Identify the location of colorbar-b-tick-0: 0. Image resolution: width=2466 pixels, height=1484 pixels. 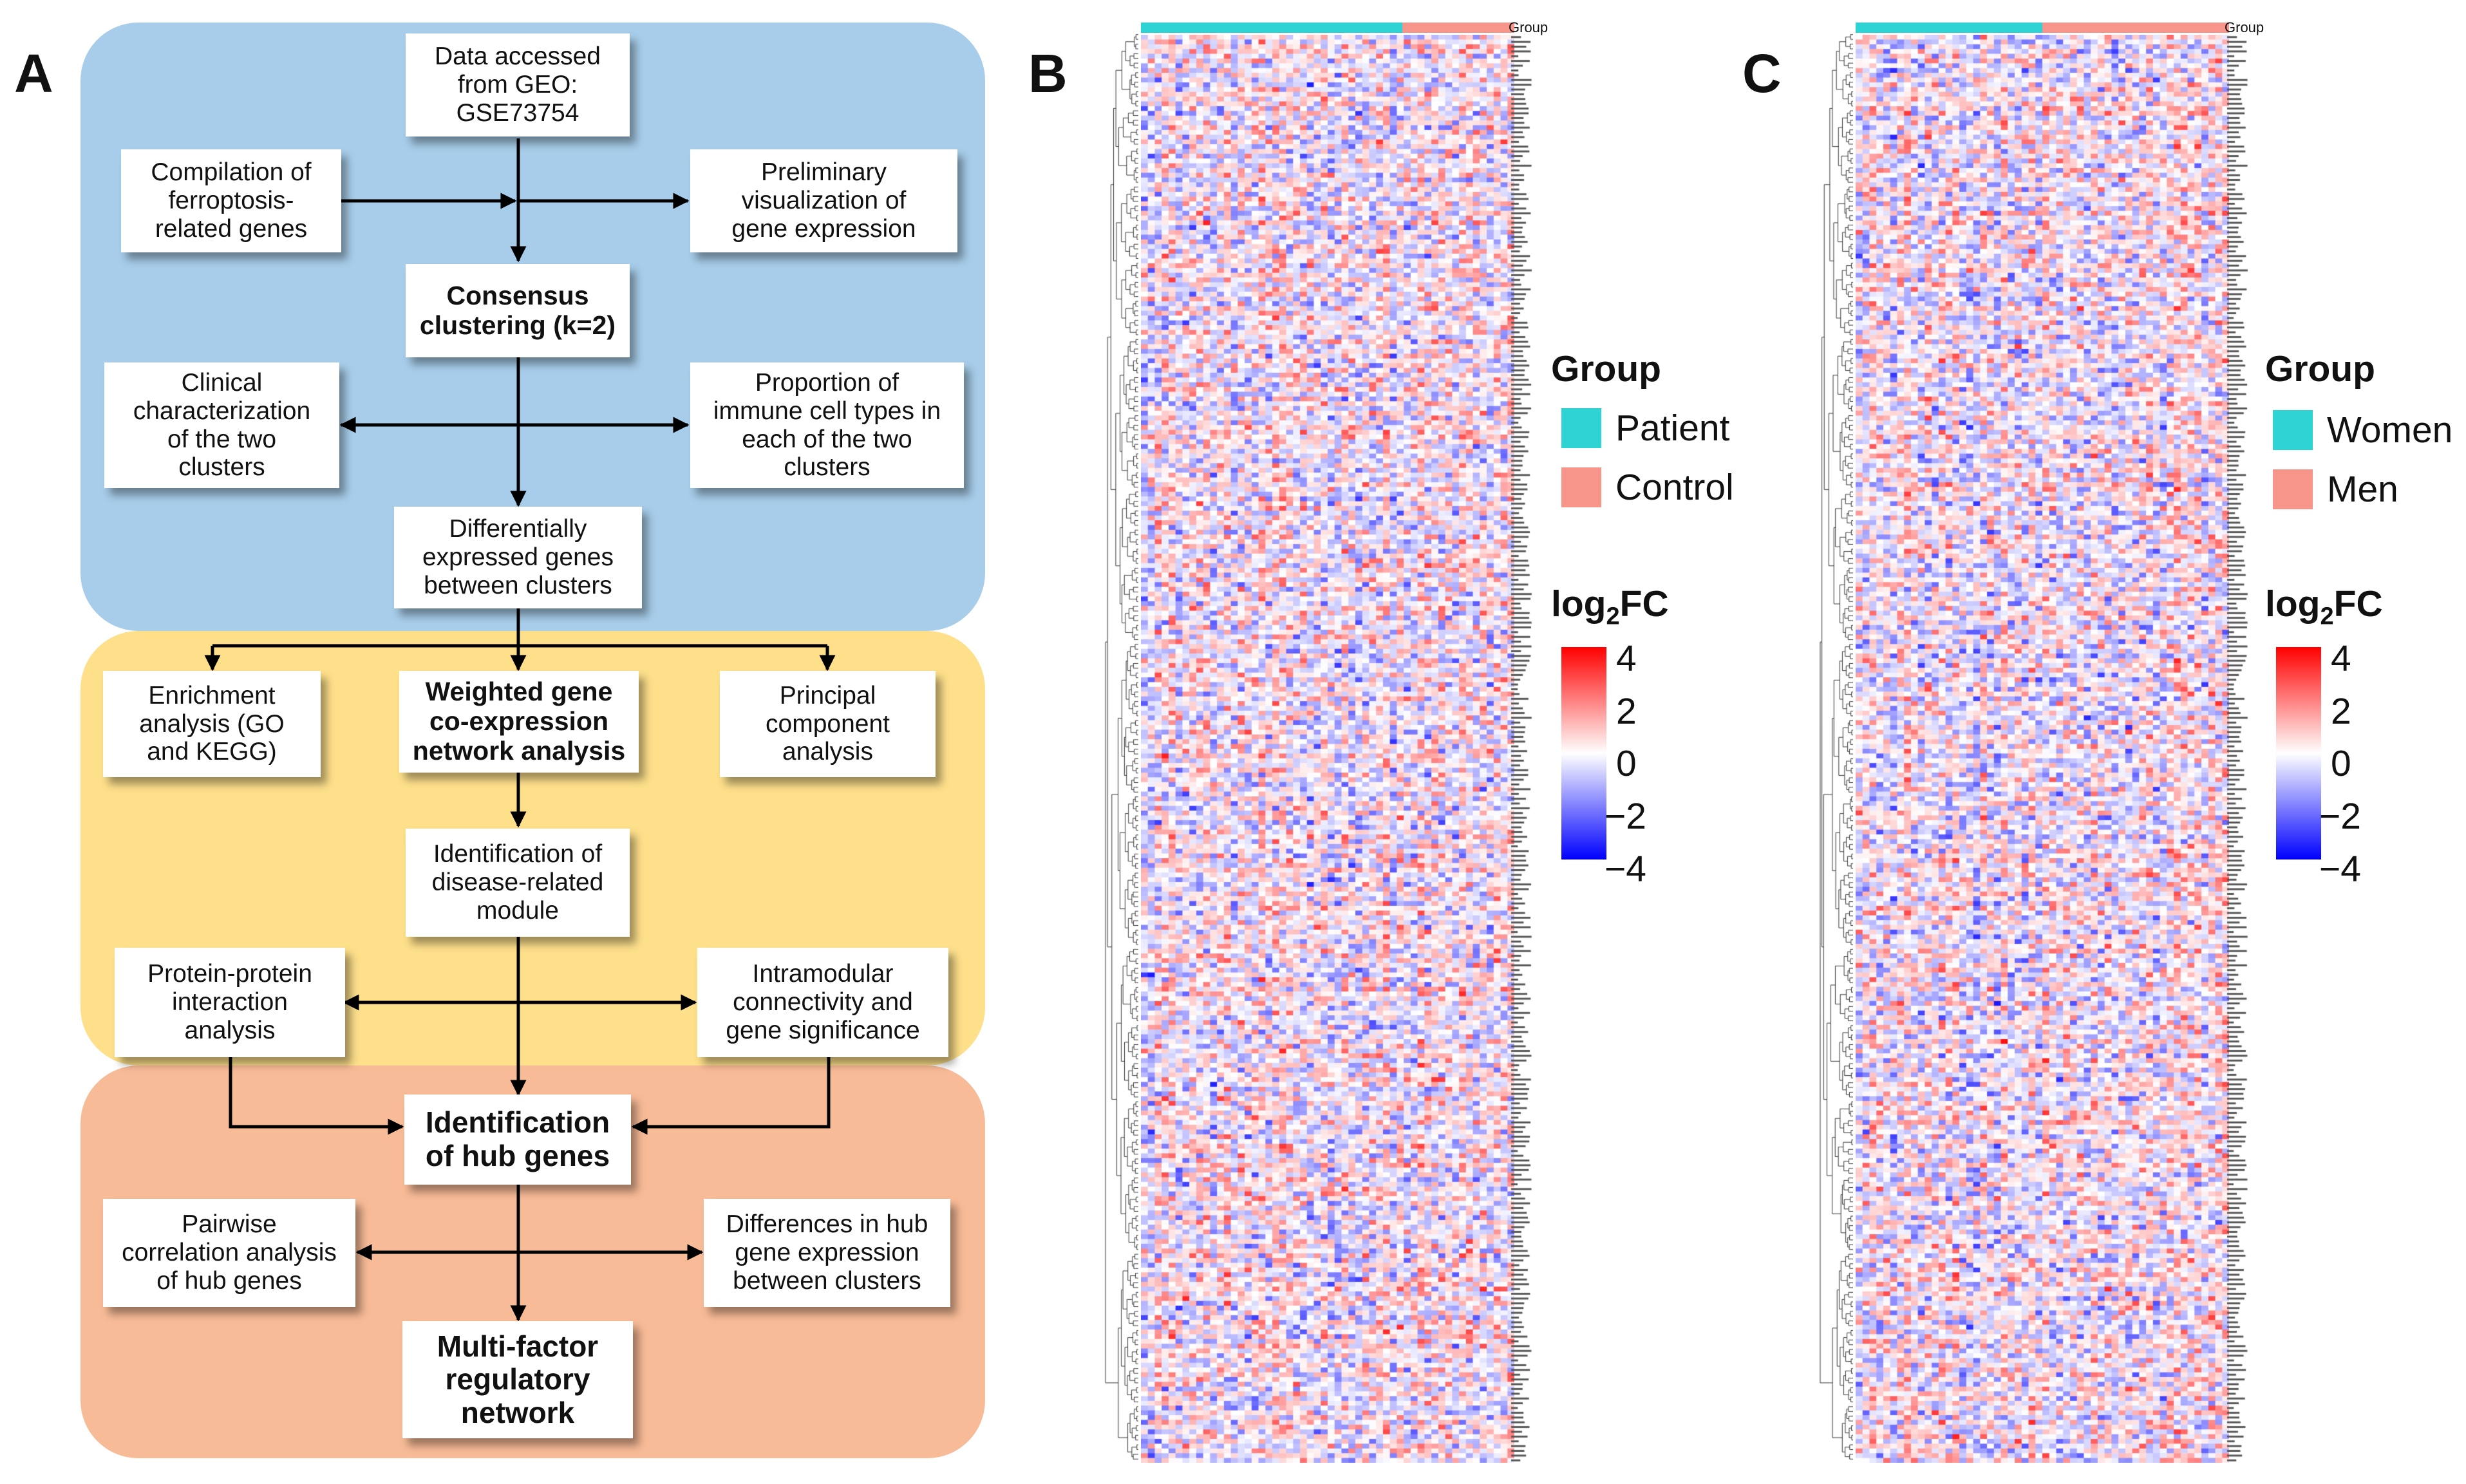
(1626, 763).